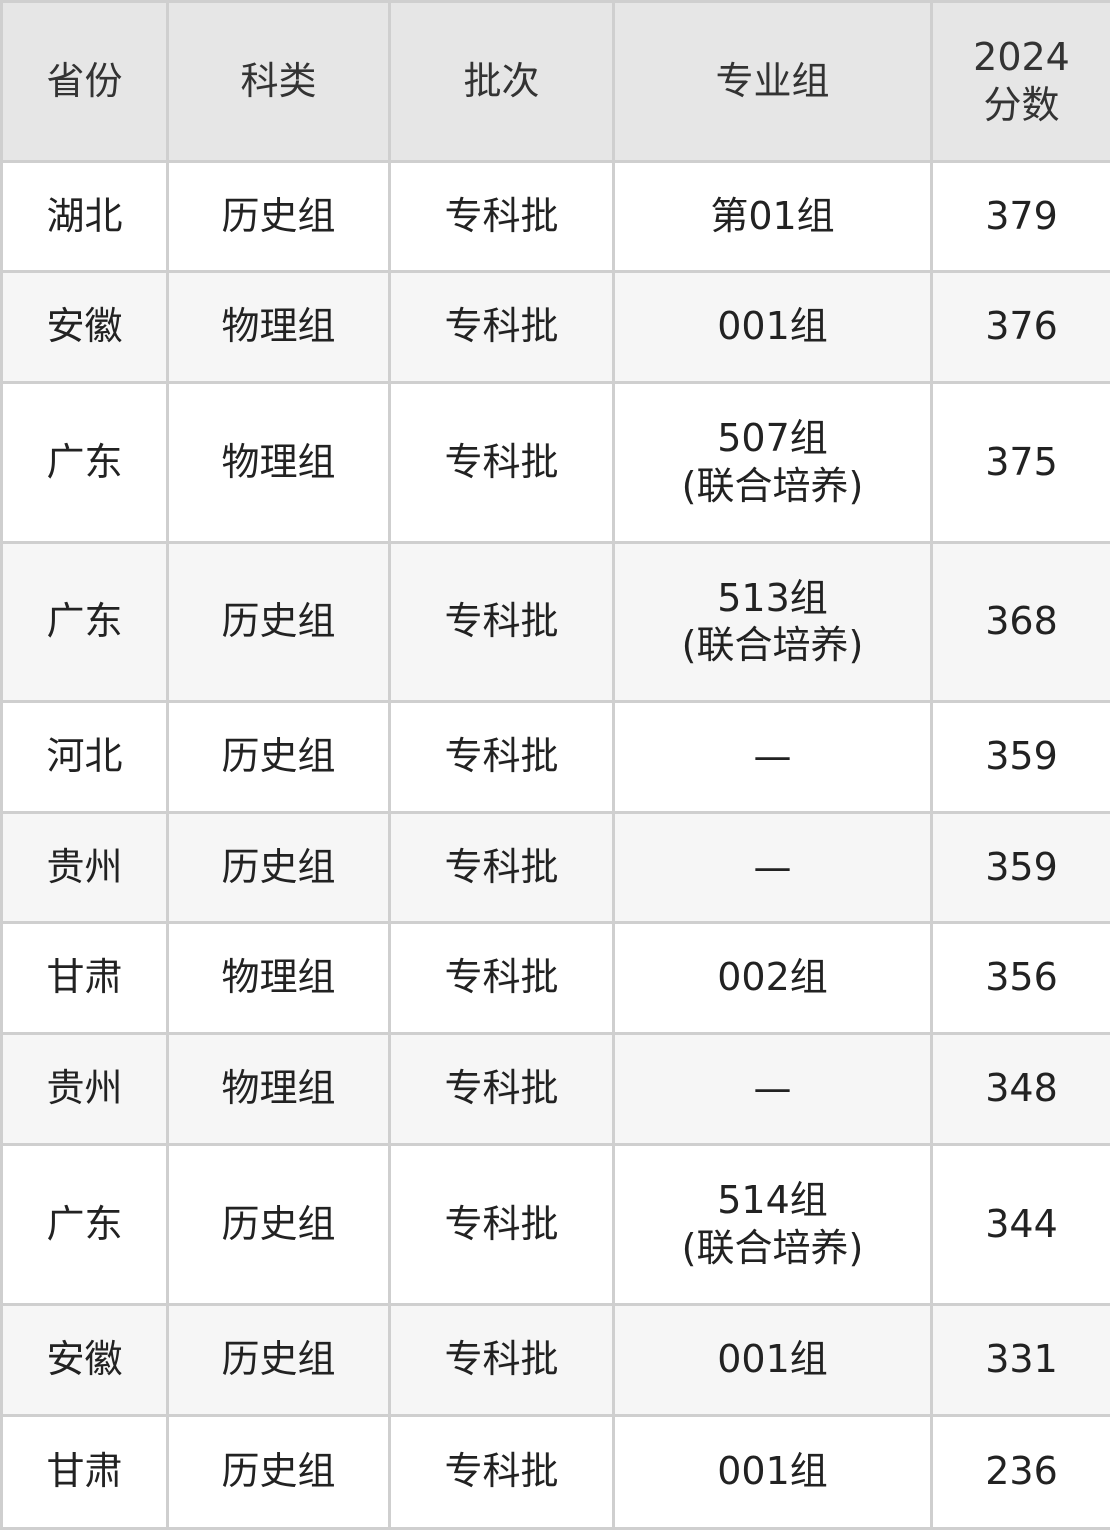 The width and height of the screenshot is (1110, 1530). What do you see at coordinates (1021, 1089) in the screenshot?
I see `table-cell: 348` at bounding box center [1021, 1089].